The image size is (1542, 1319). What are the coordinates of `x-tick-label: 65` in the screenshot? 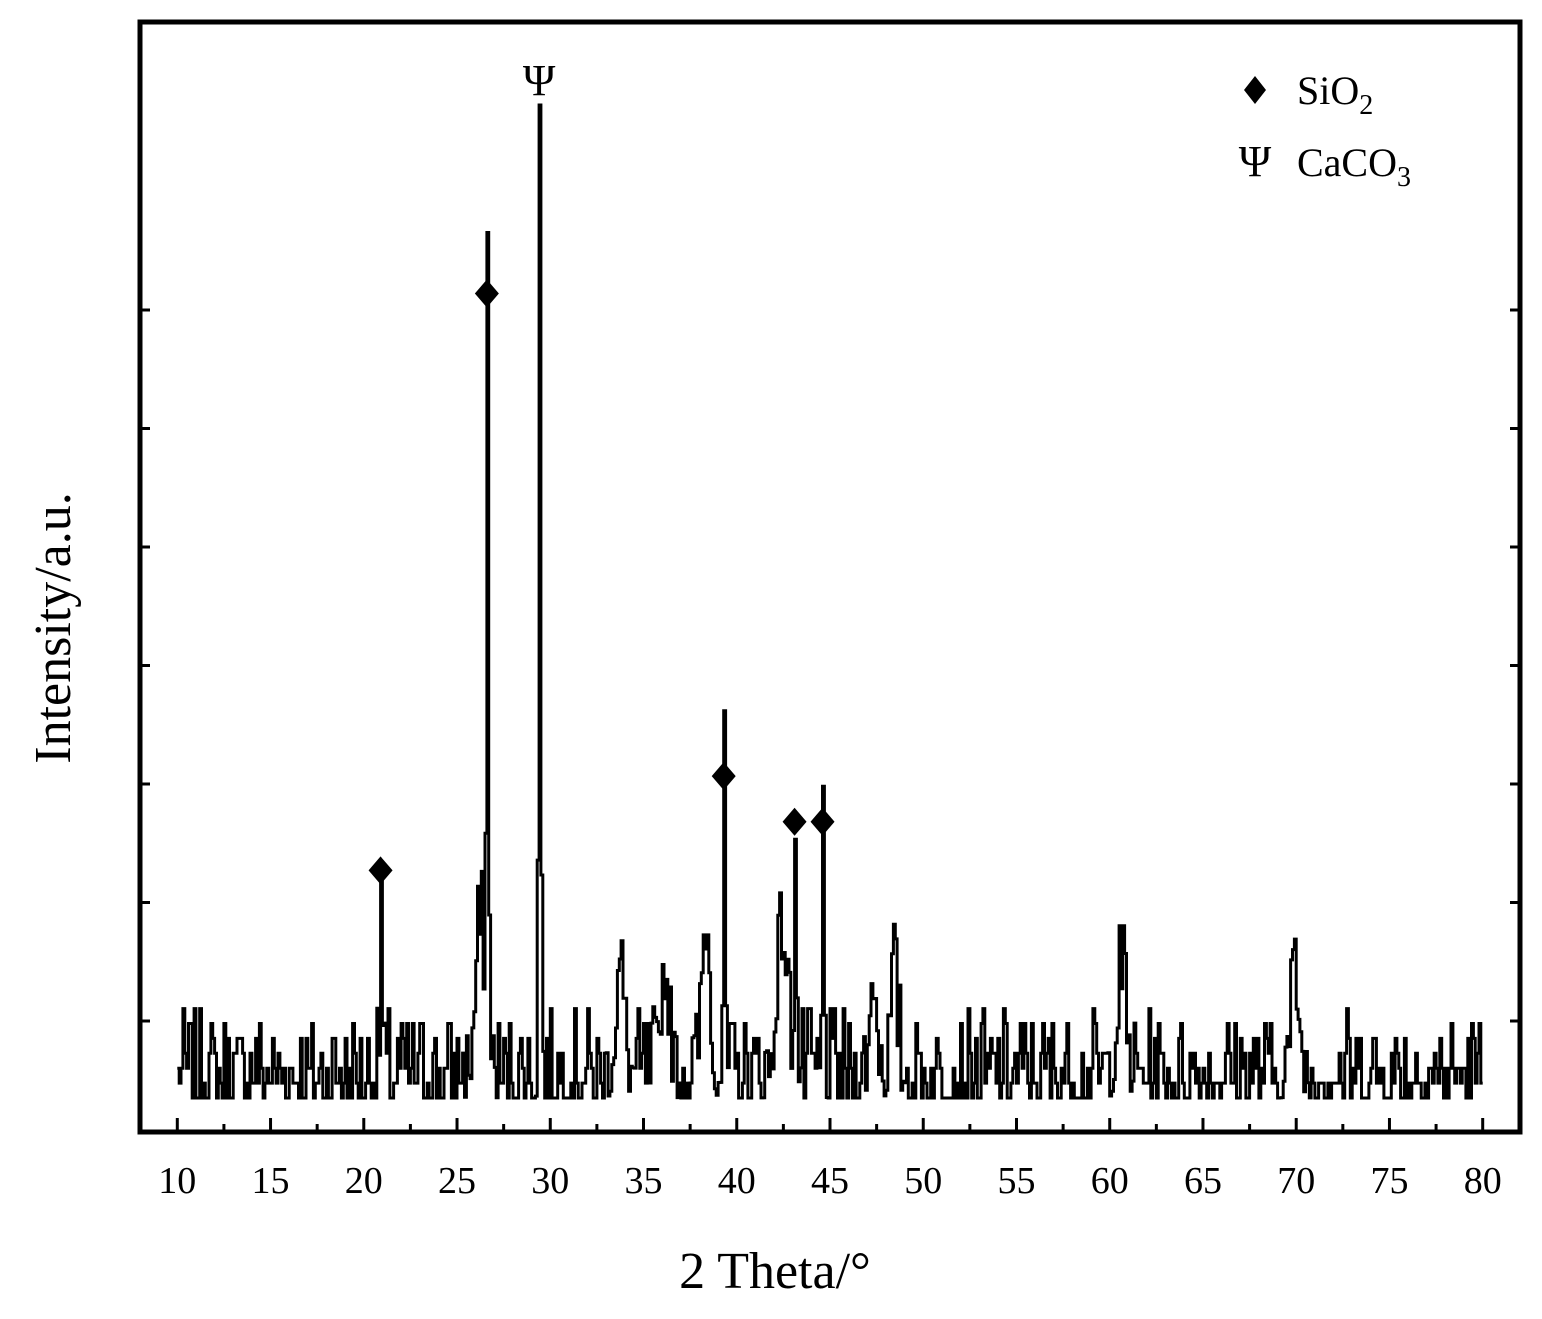 It's located at (1203, 1181).